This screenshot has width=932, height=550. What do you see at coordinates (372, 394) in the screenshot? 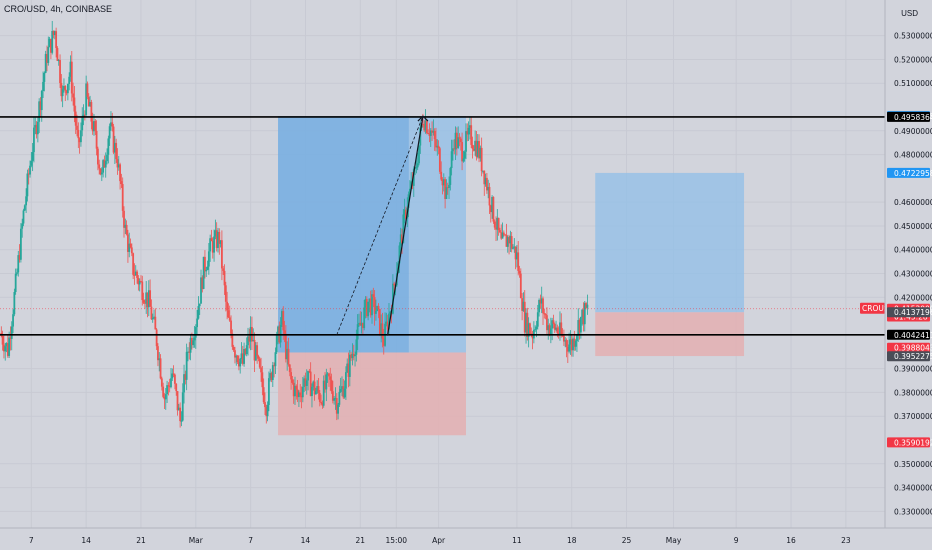
I see `long-position-1-stop-zone` at bounding box center [372, 394].